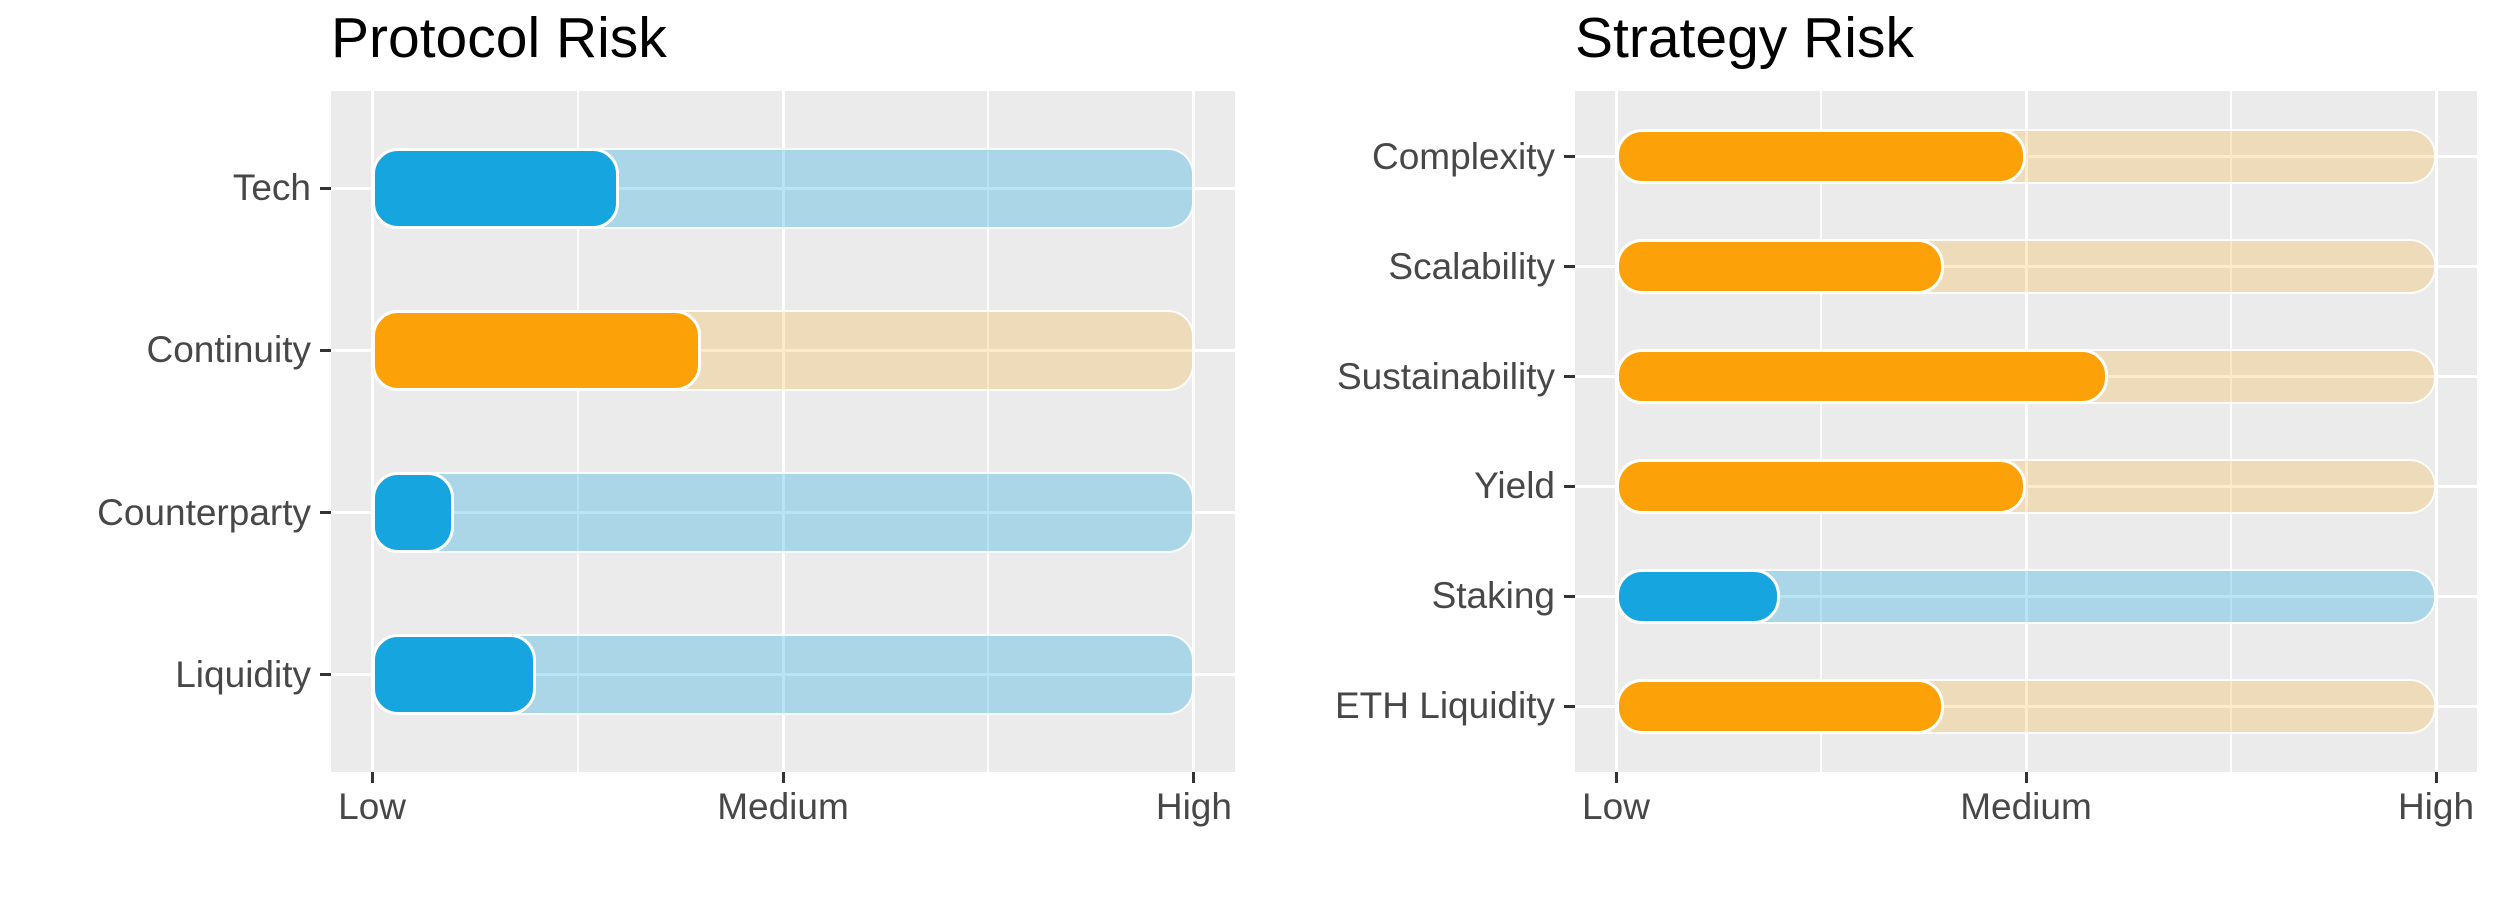 This screenshot has height=900, width=2500. What do you see at coordinates (1569, 596) in the screenshot?
I see `y-tick-mark-staking` at bounding box center [1569, 596].